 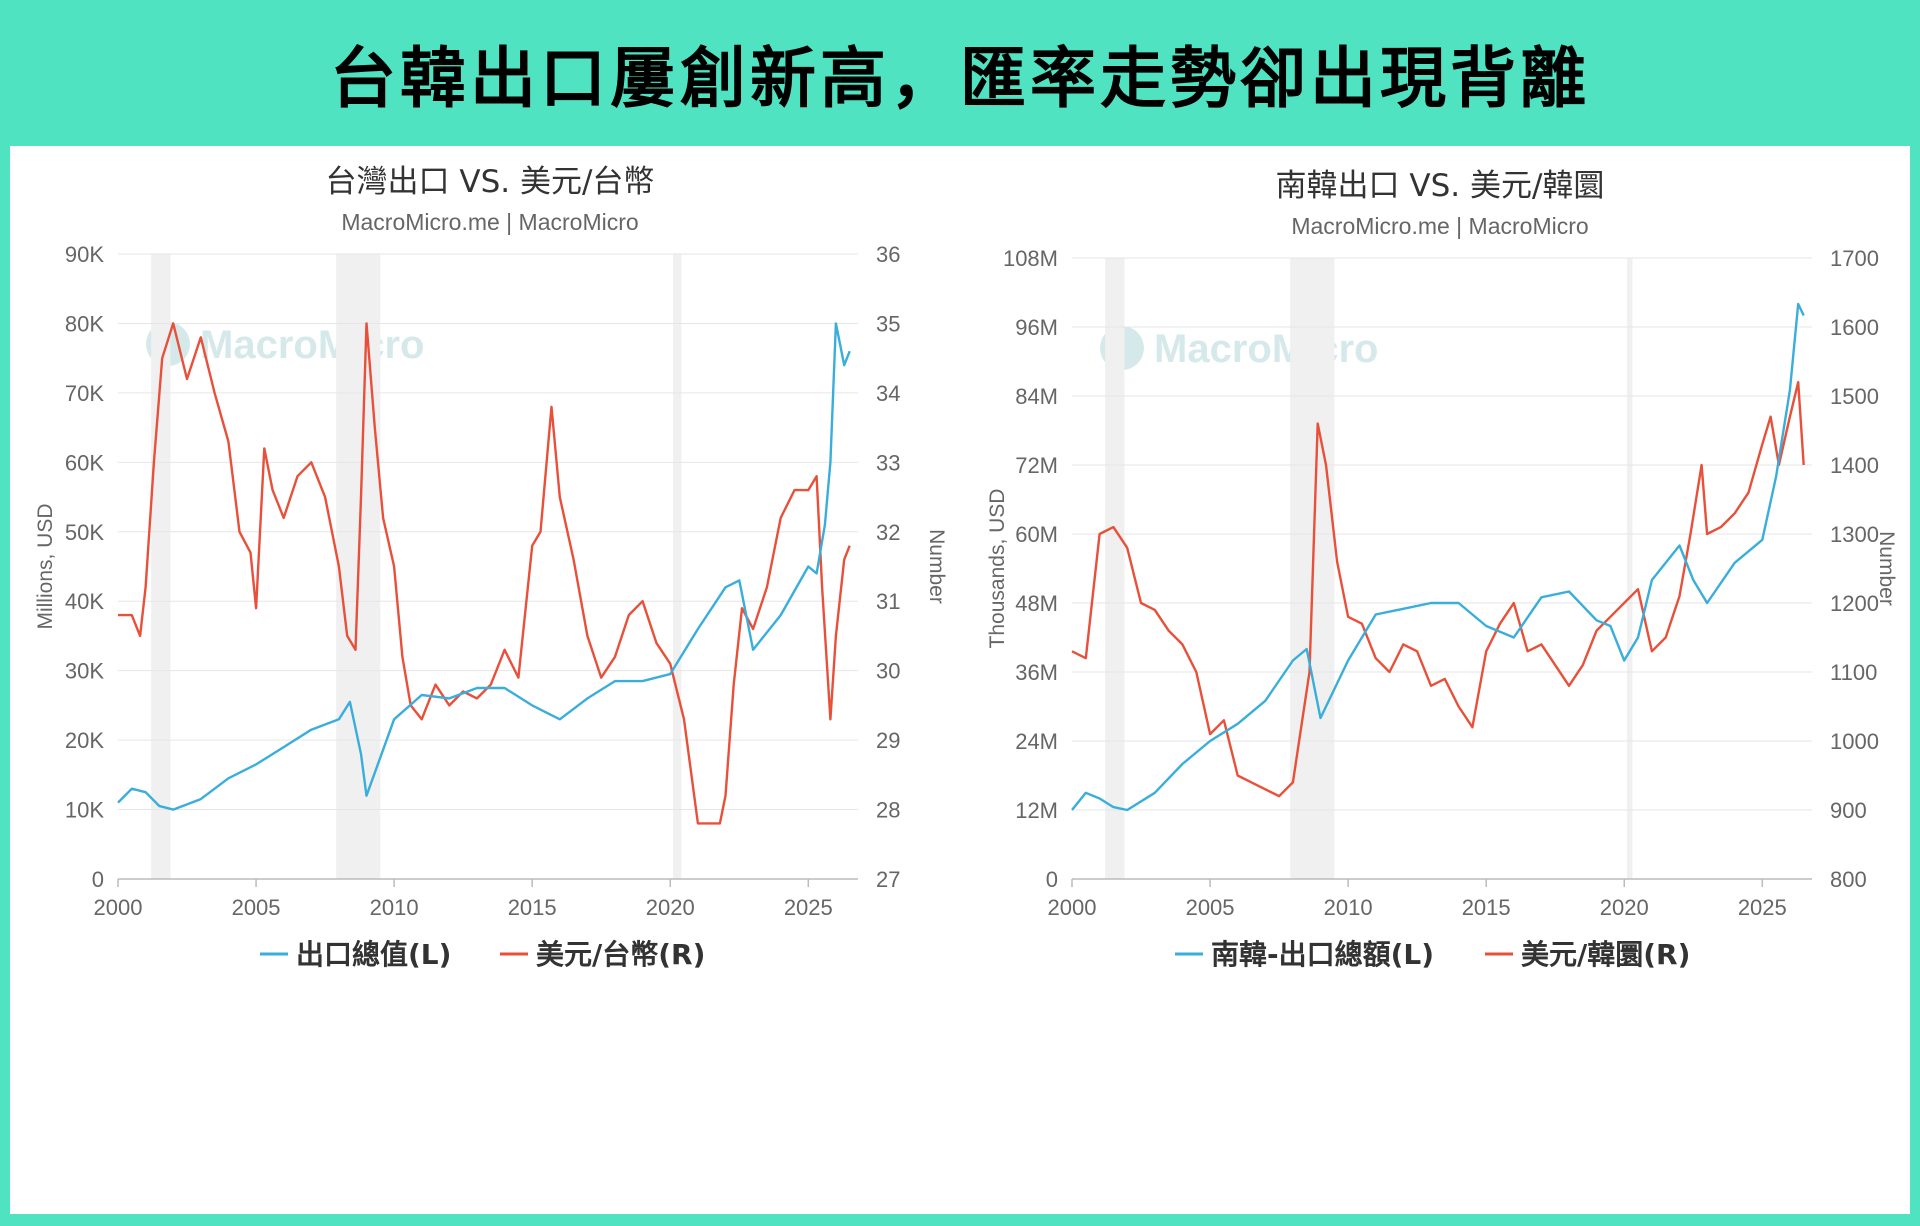 I want to click on legend-label: 南韓-出口總額(L), so click(x=1322, y=954).